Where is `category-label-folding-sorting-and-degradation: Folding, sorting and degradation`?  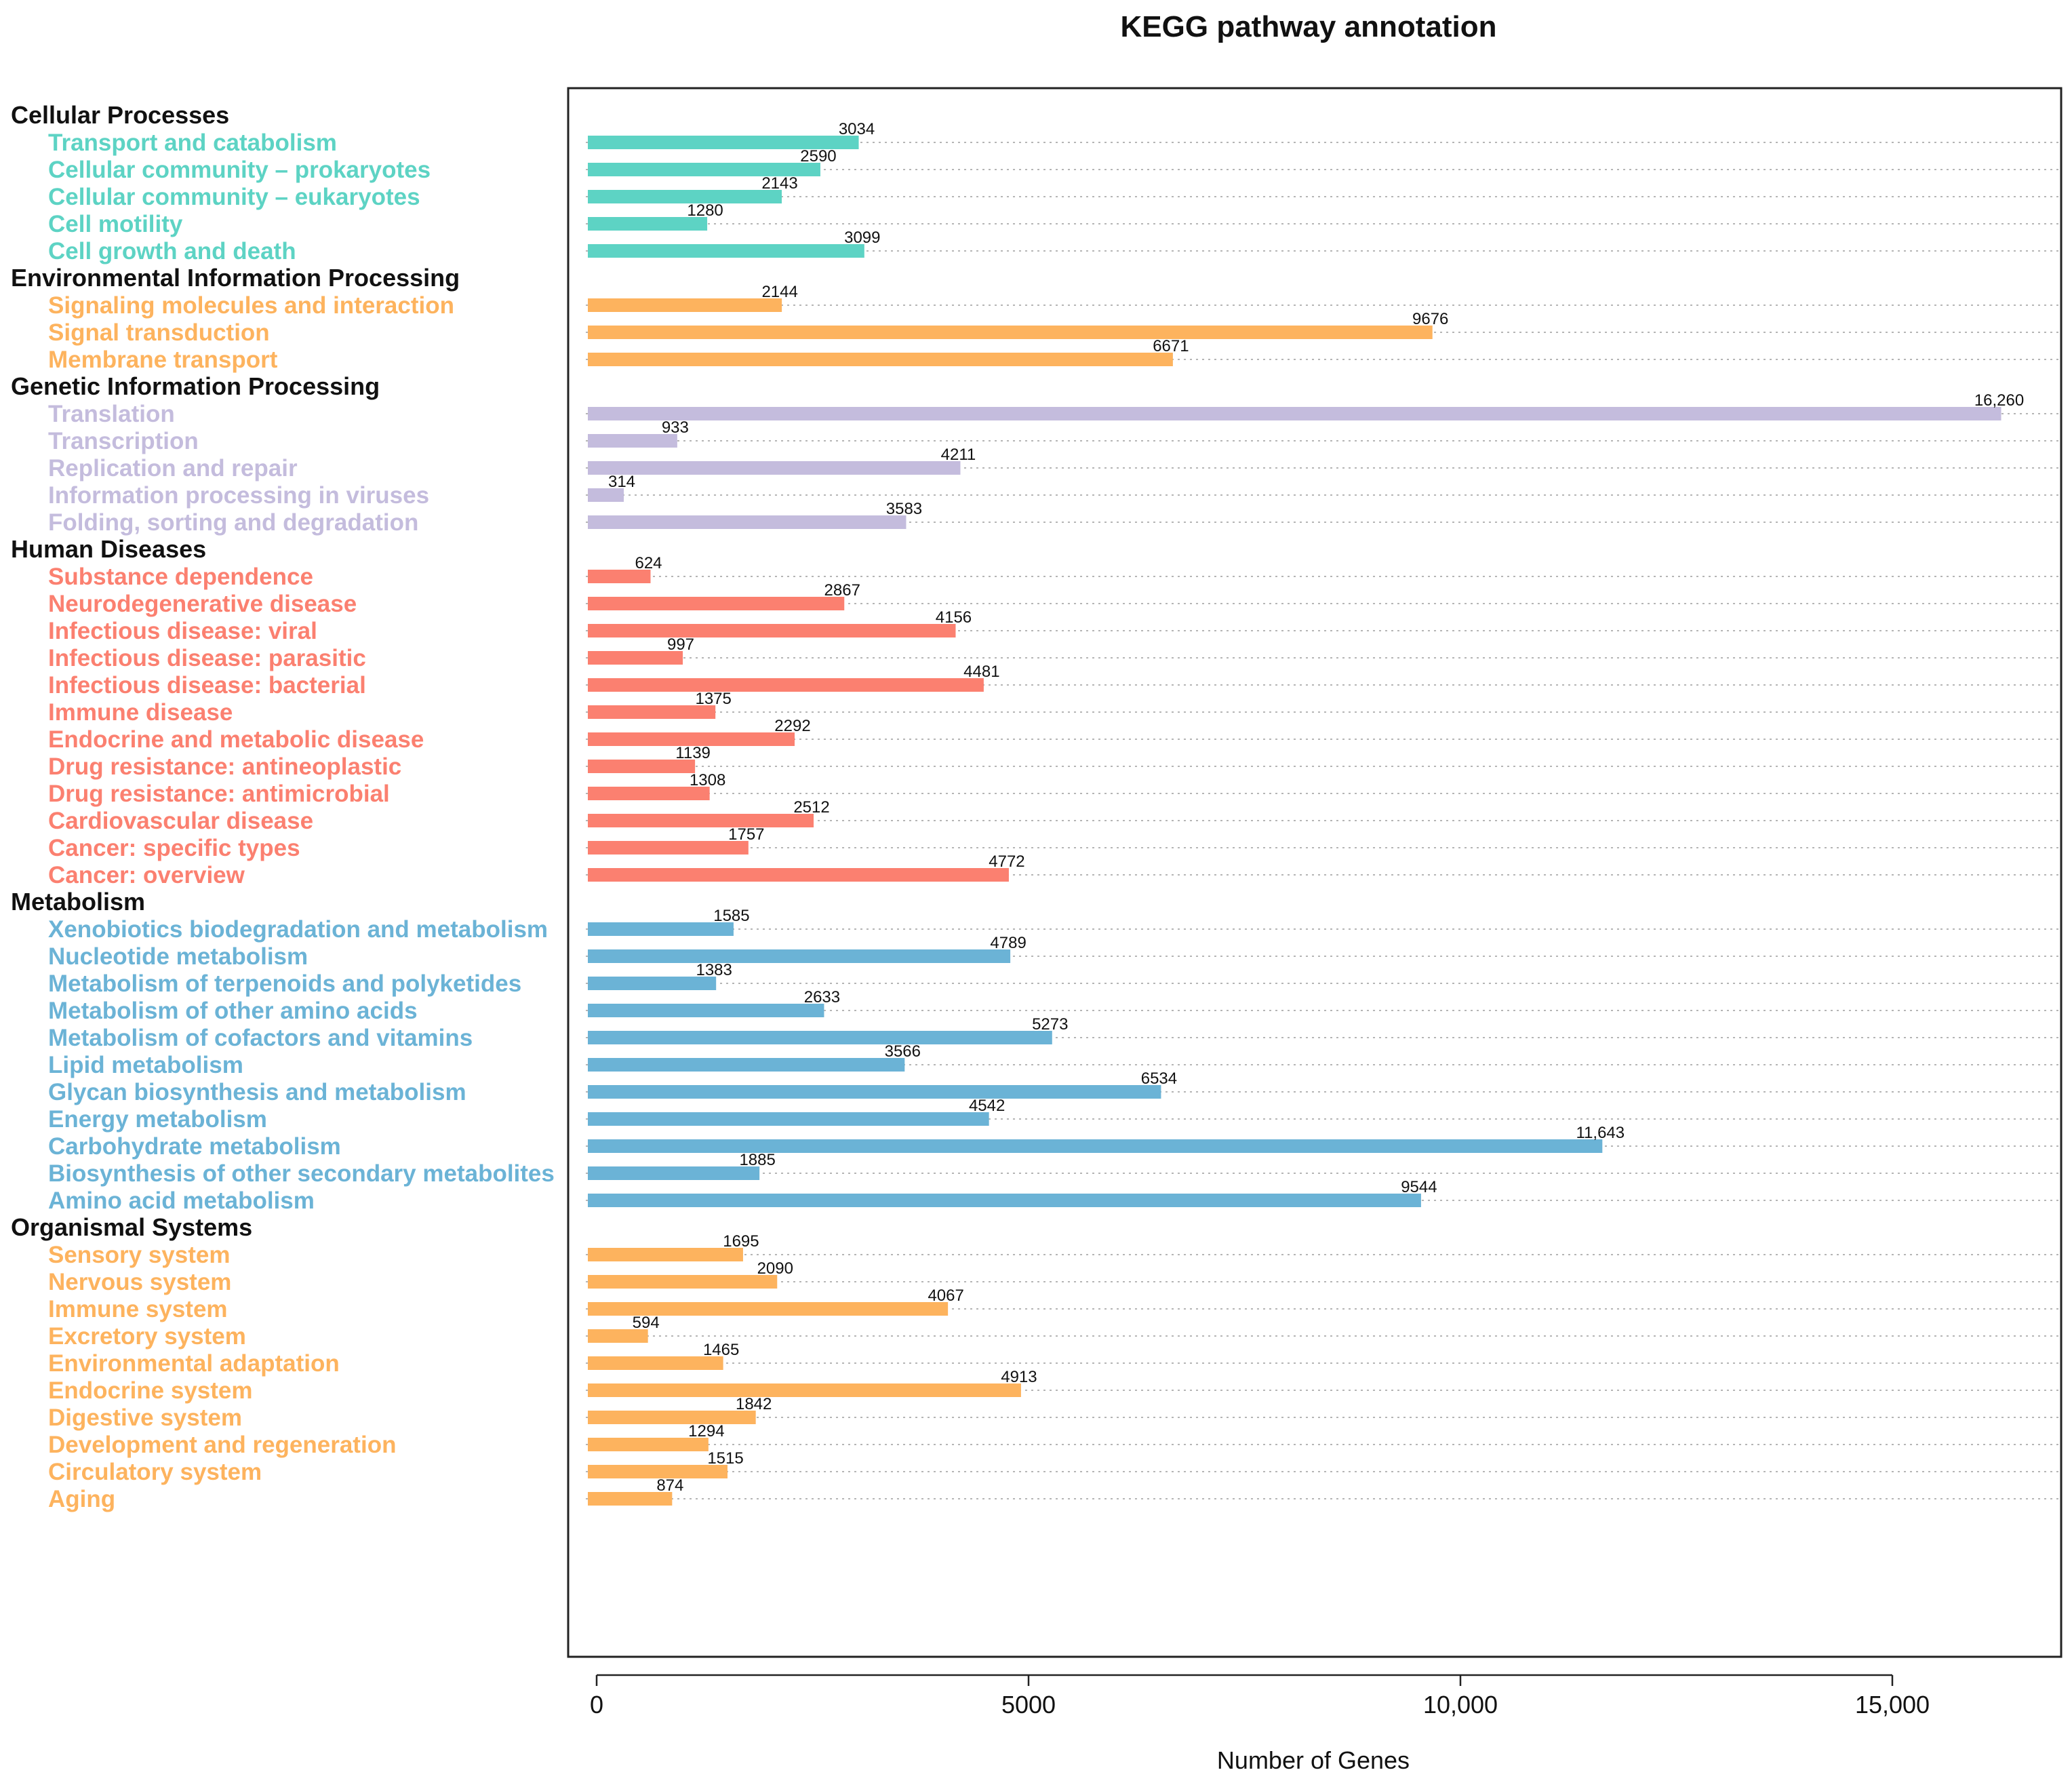 category-label-folding-sorting-and-degradation: Folding, sorting and degradation is located at coordinates (233, 523).